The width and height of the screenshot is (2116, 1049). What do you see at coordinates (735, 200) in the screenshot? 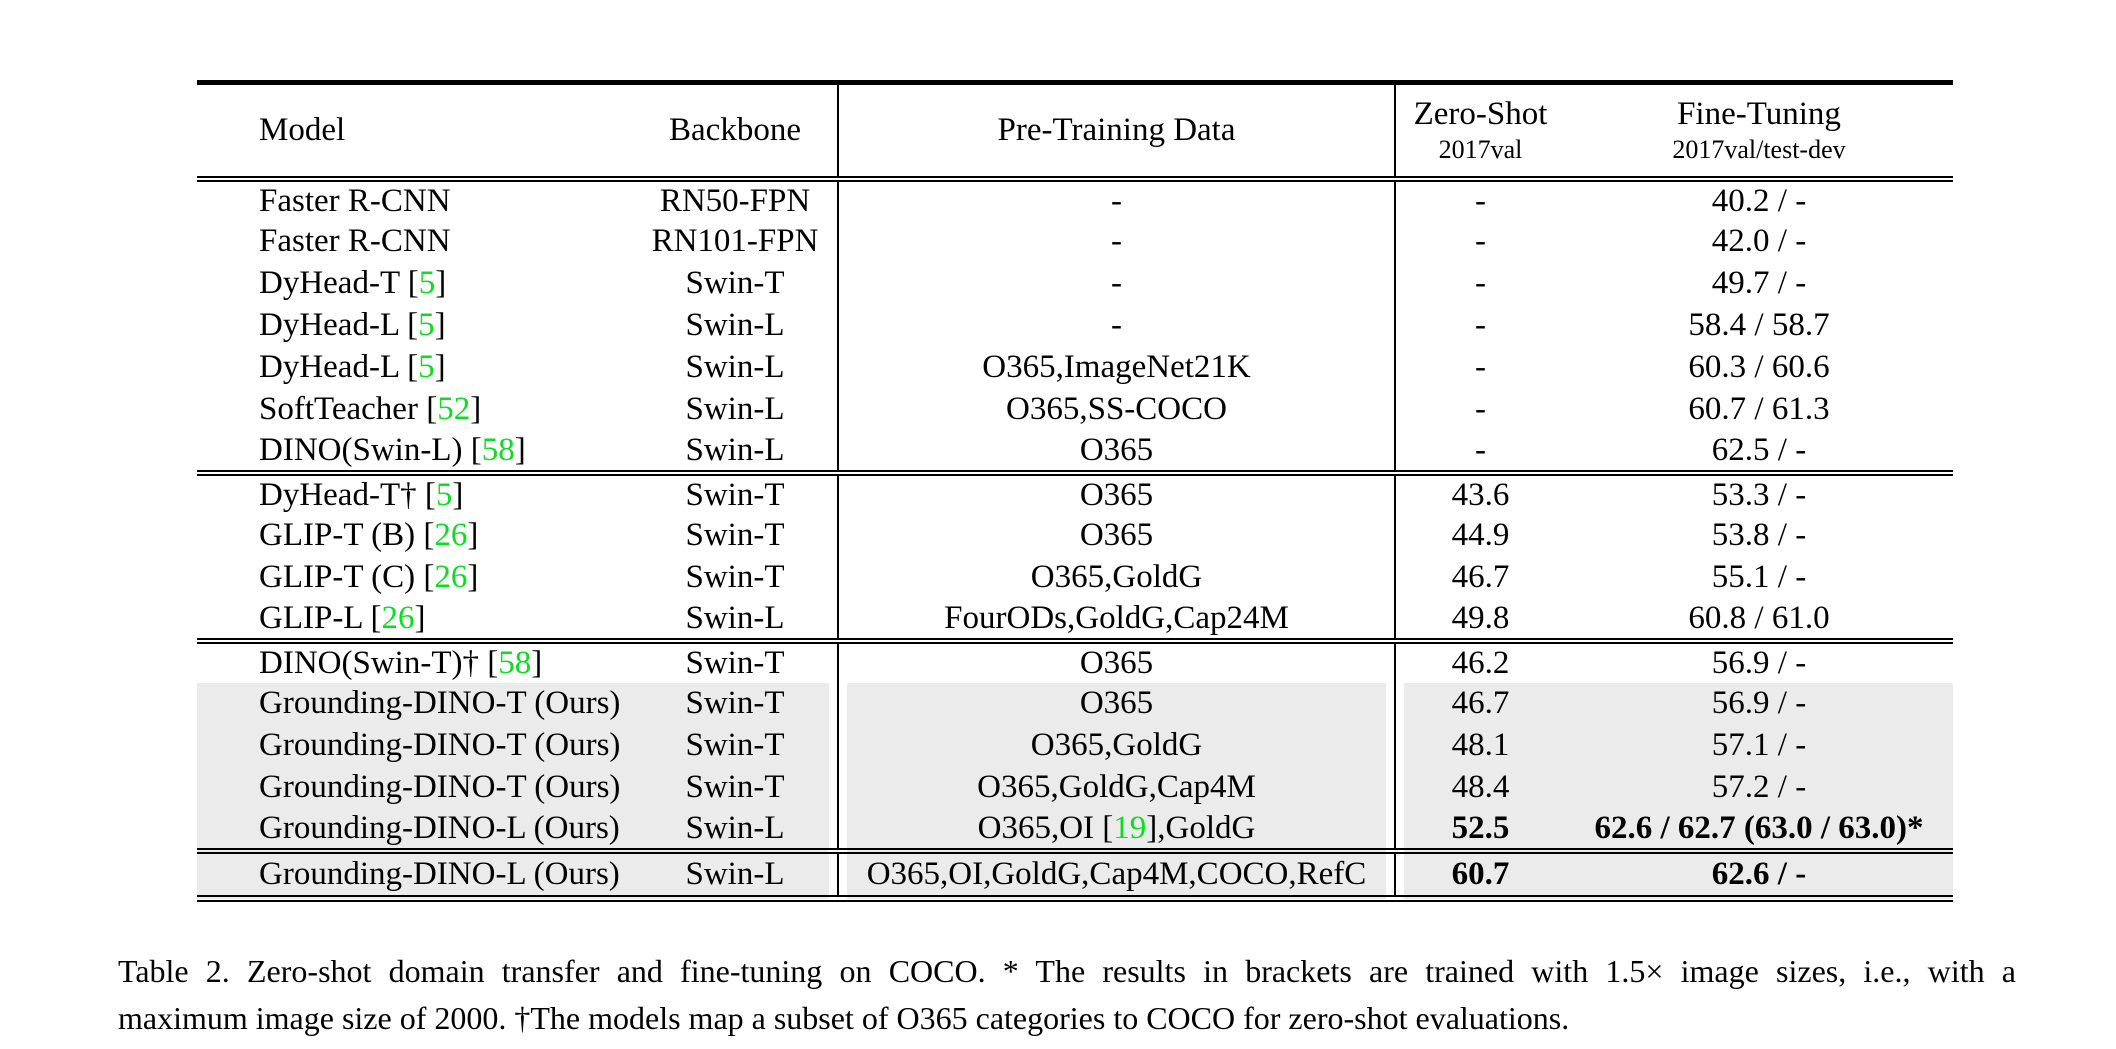
I see `cell-backbone: RN50-FPN` at bounding box center [735, 200].